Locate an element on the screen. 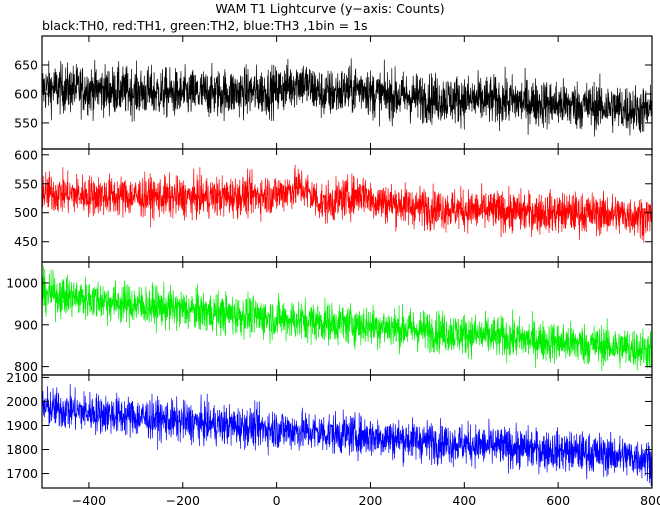 The height and width of the screenshot is (505, 660). series-line-th1 is located at coordinates (347, 203).